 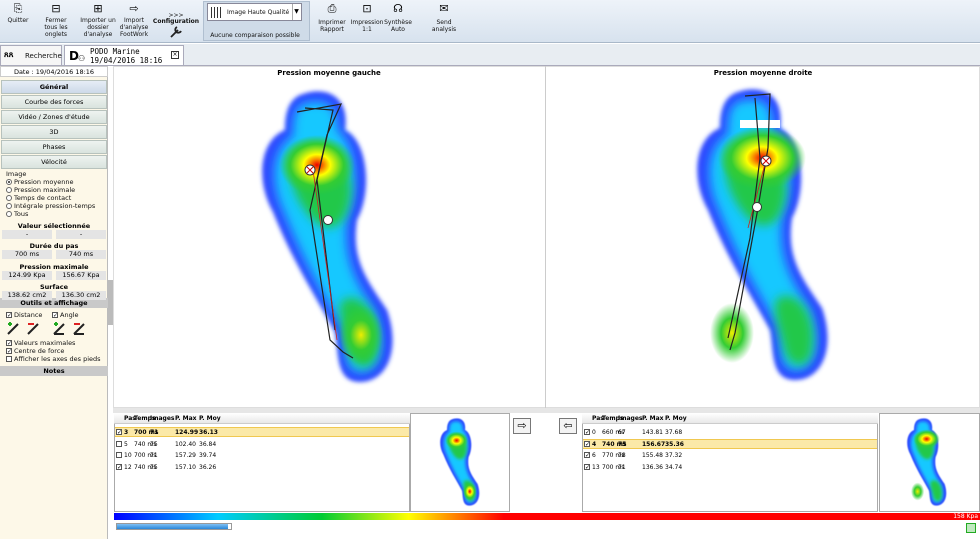 What do you see at coordinates (18, 20) in the screenshot?
I see `toolbar-button: Quitter` at bounding box center [18, 20].